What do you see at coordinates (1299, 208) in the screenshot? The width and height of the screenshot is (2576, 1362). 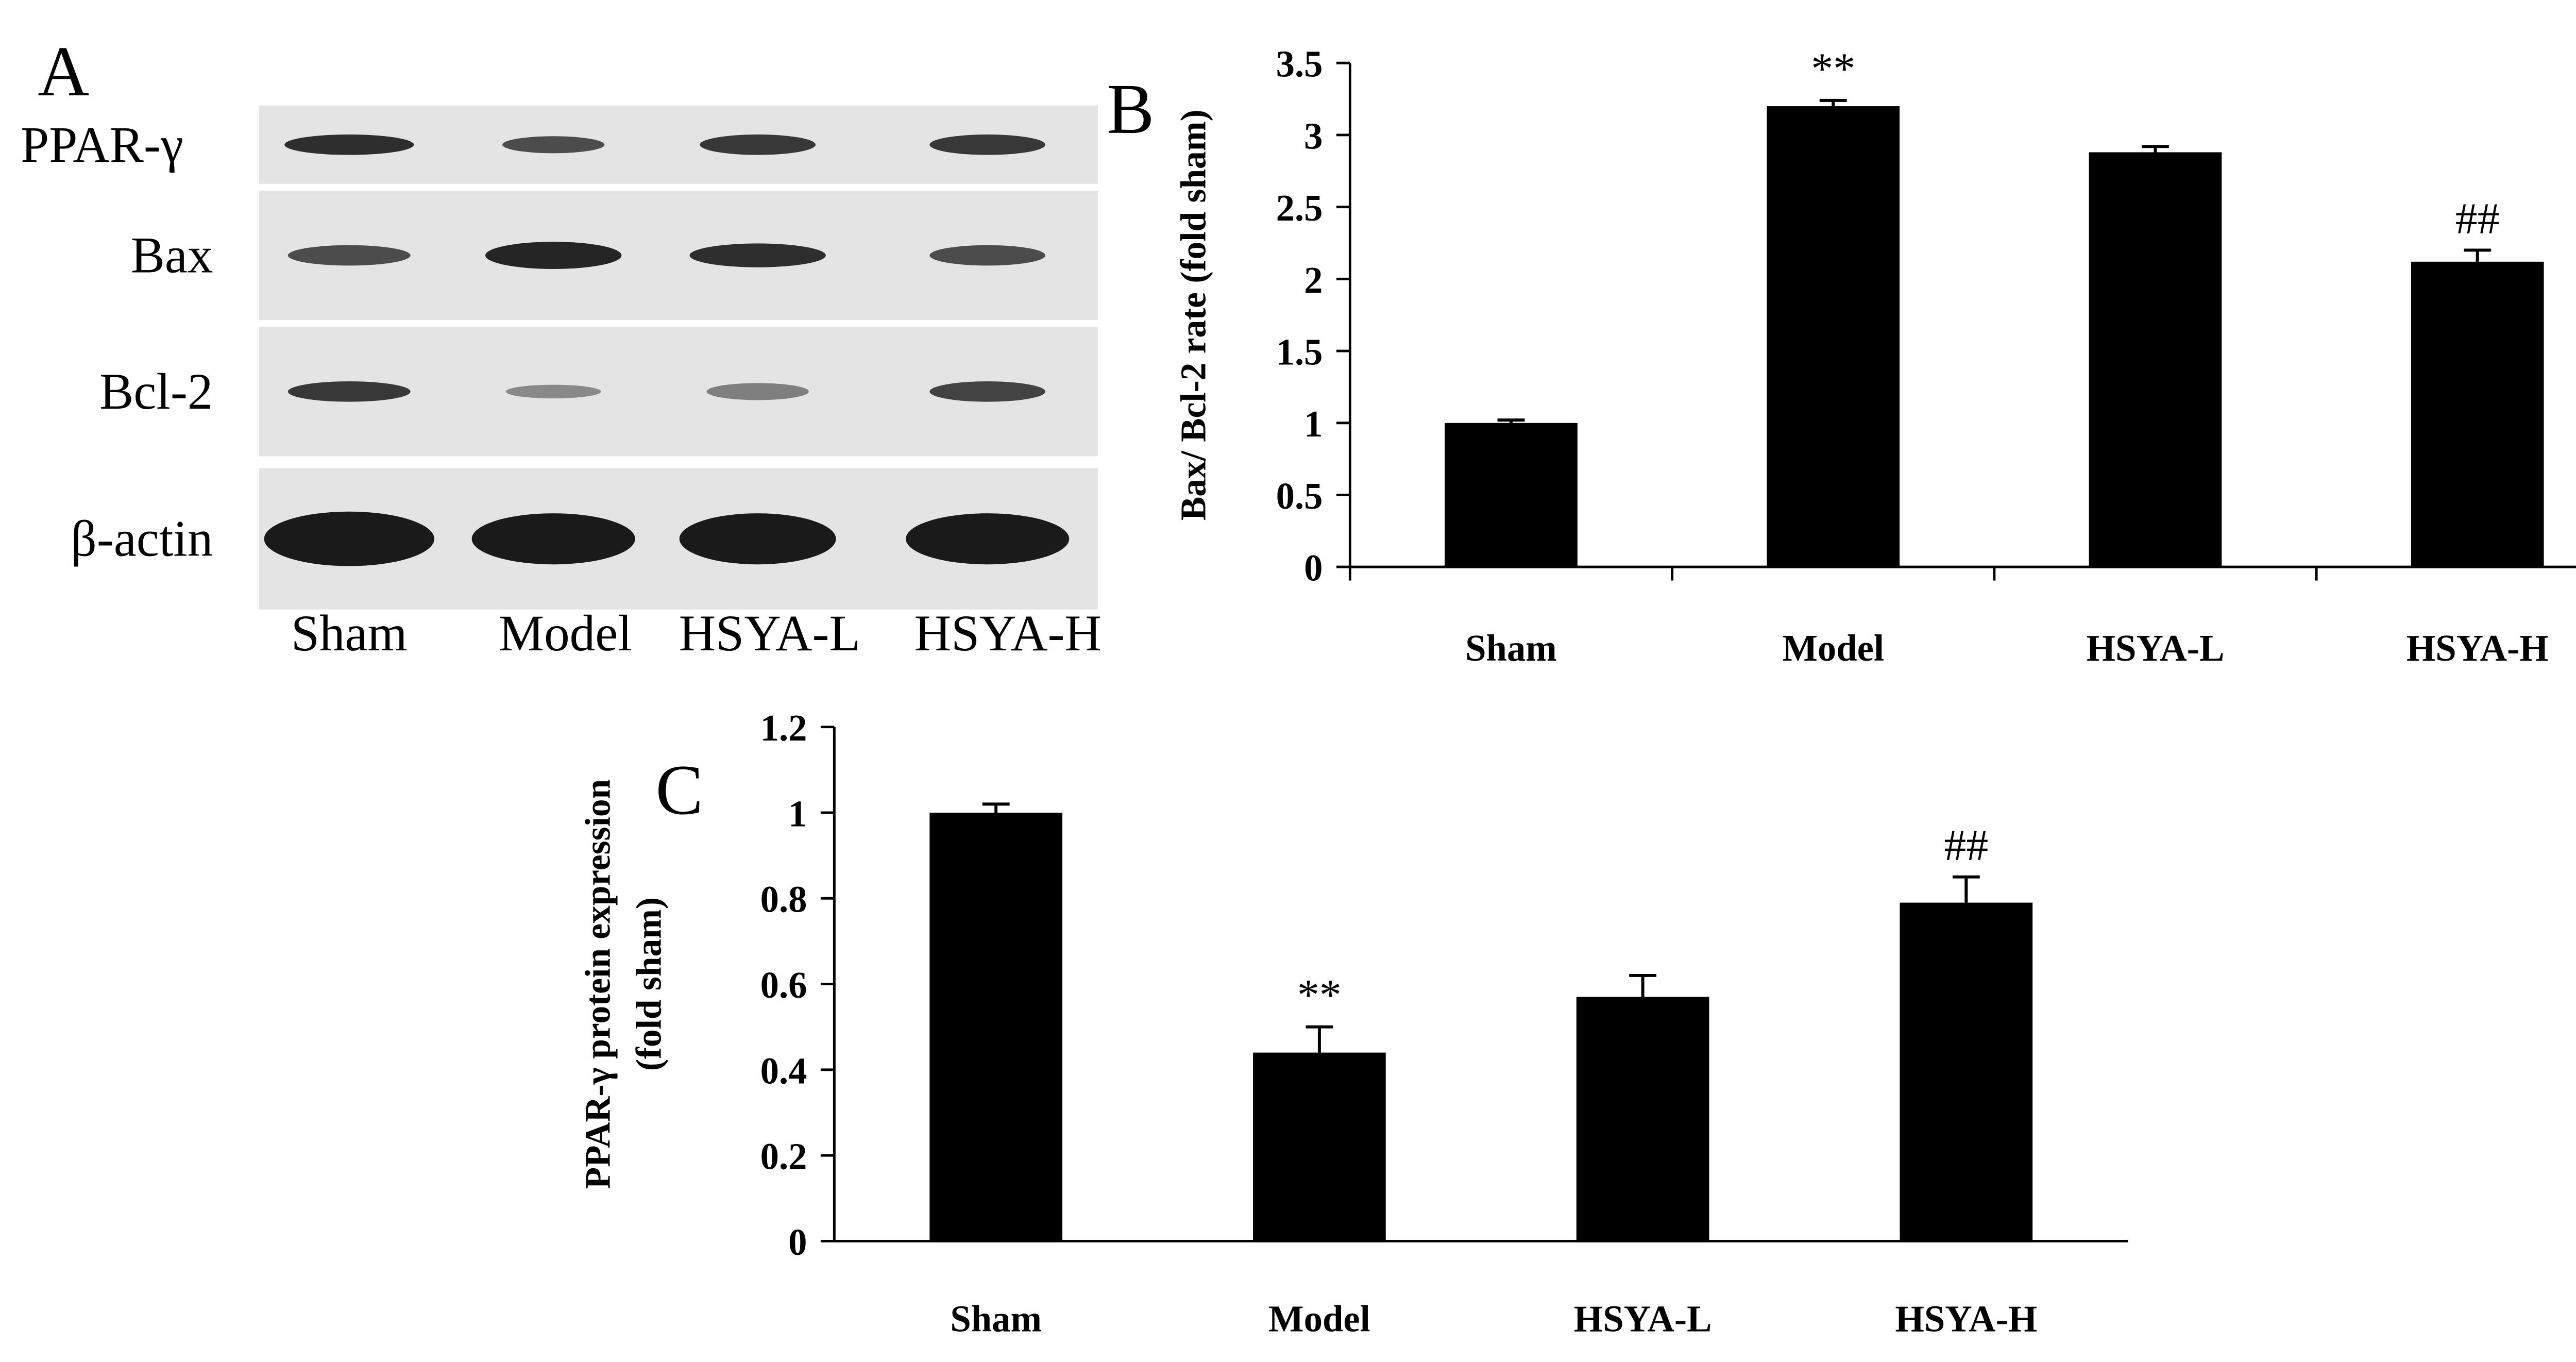 I see `y-tick-label: 2.5` at bounding box center [1299, 208].